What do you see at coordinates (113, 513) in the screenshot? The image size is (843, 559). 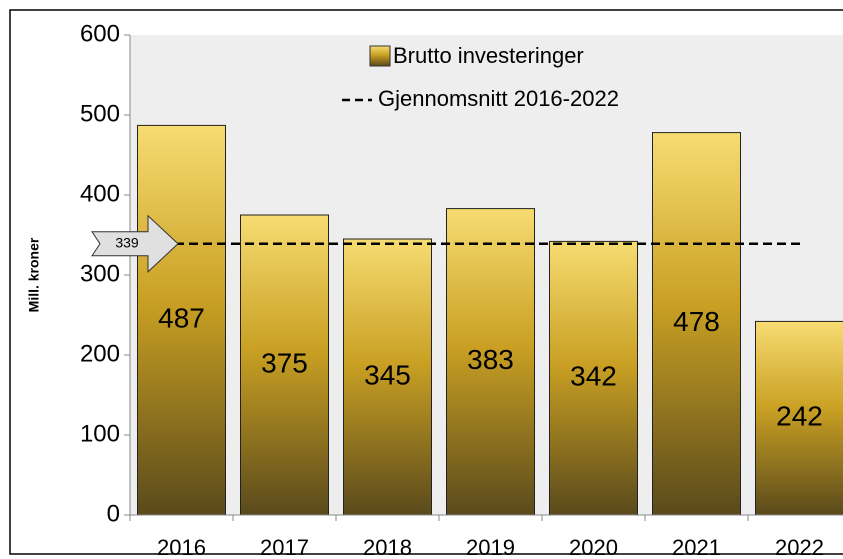 I see `y-tick-label: 0` at bounding box center [113, 513].